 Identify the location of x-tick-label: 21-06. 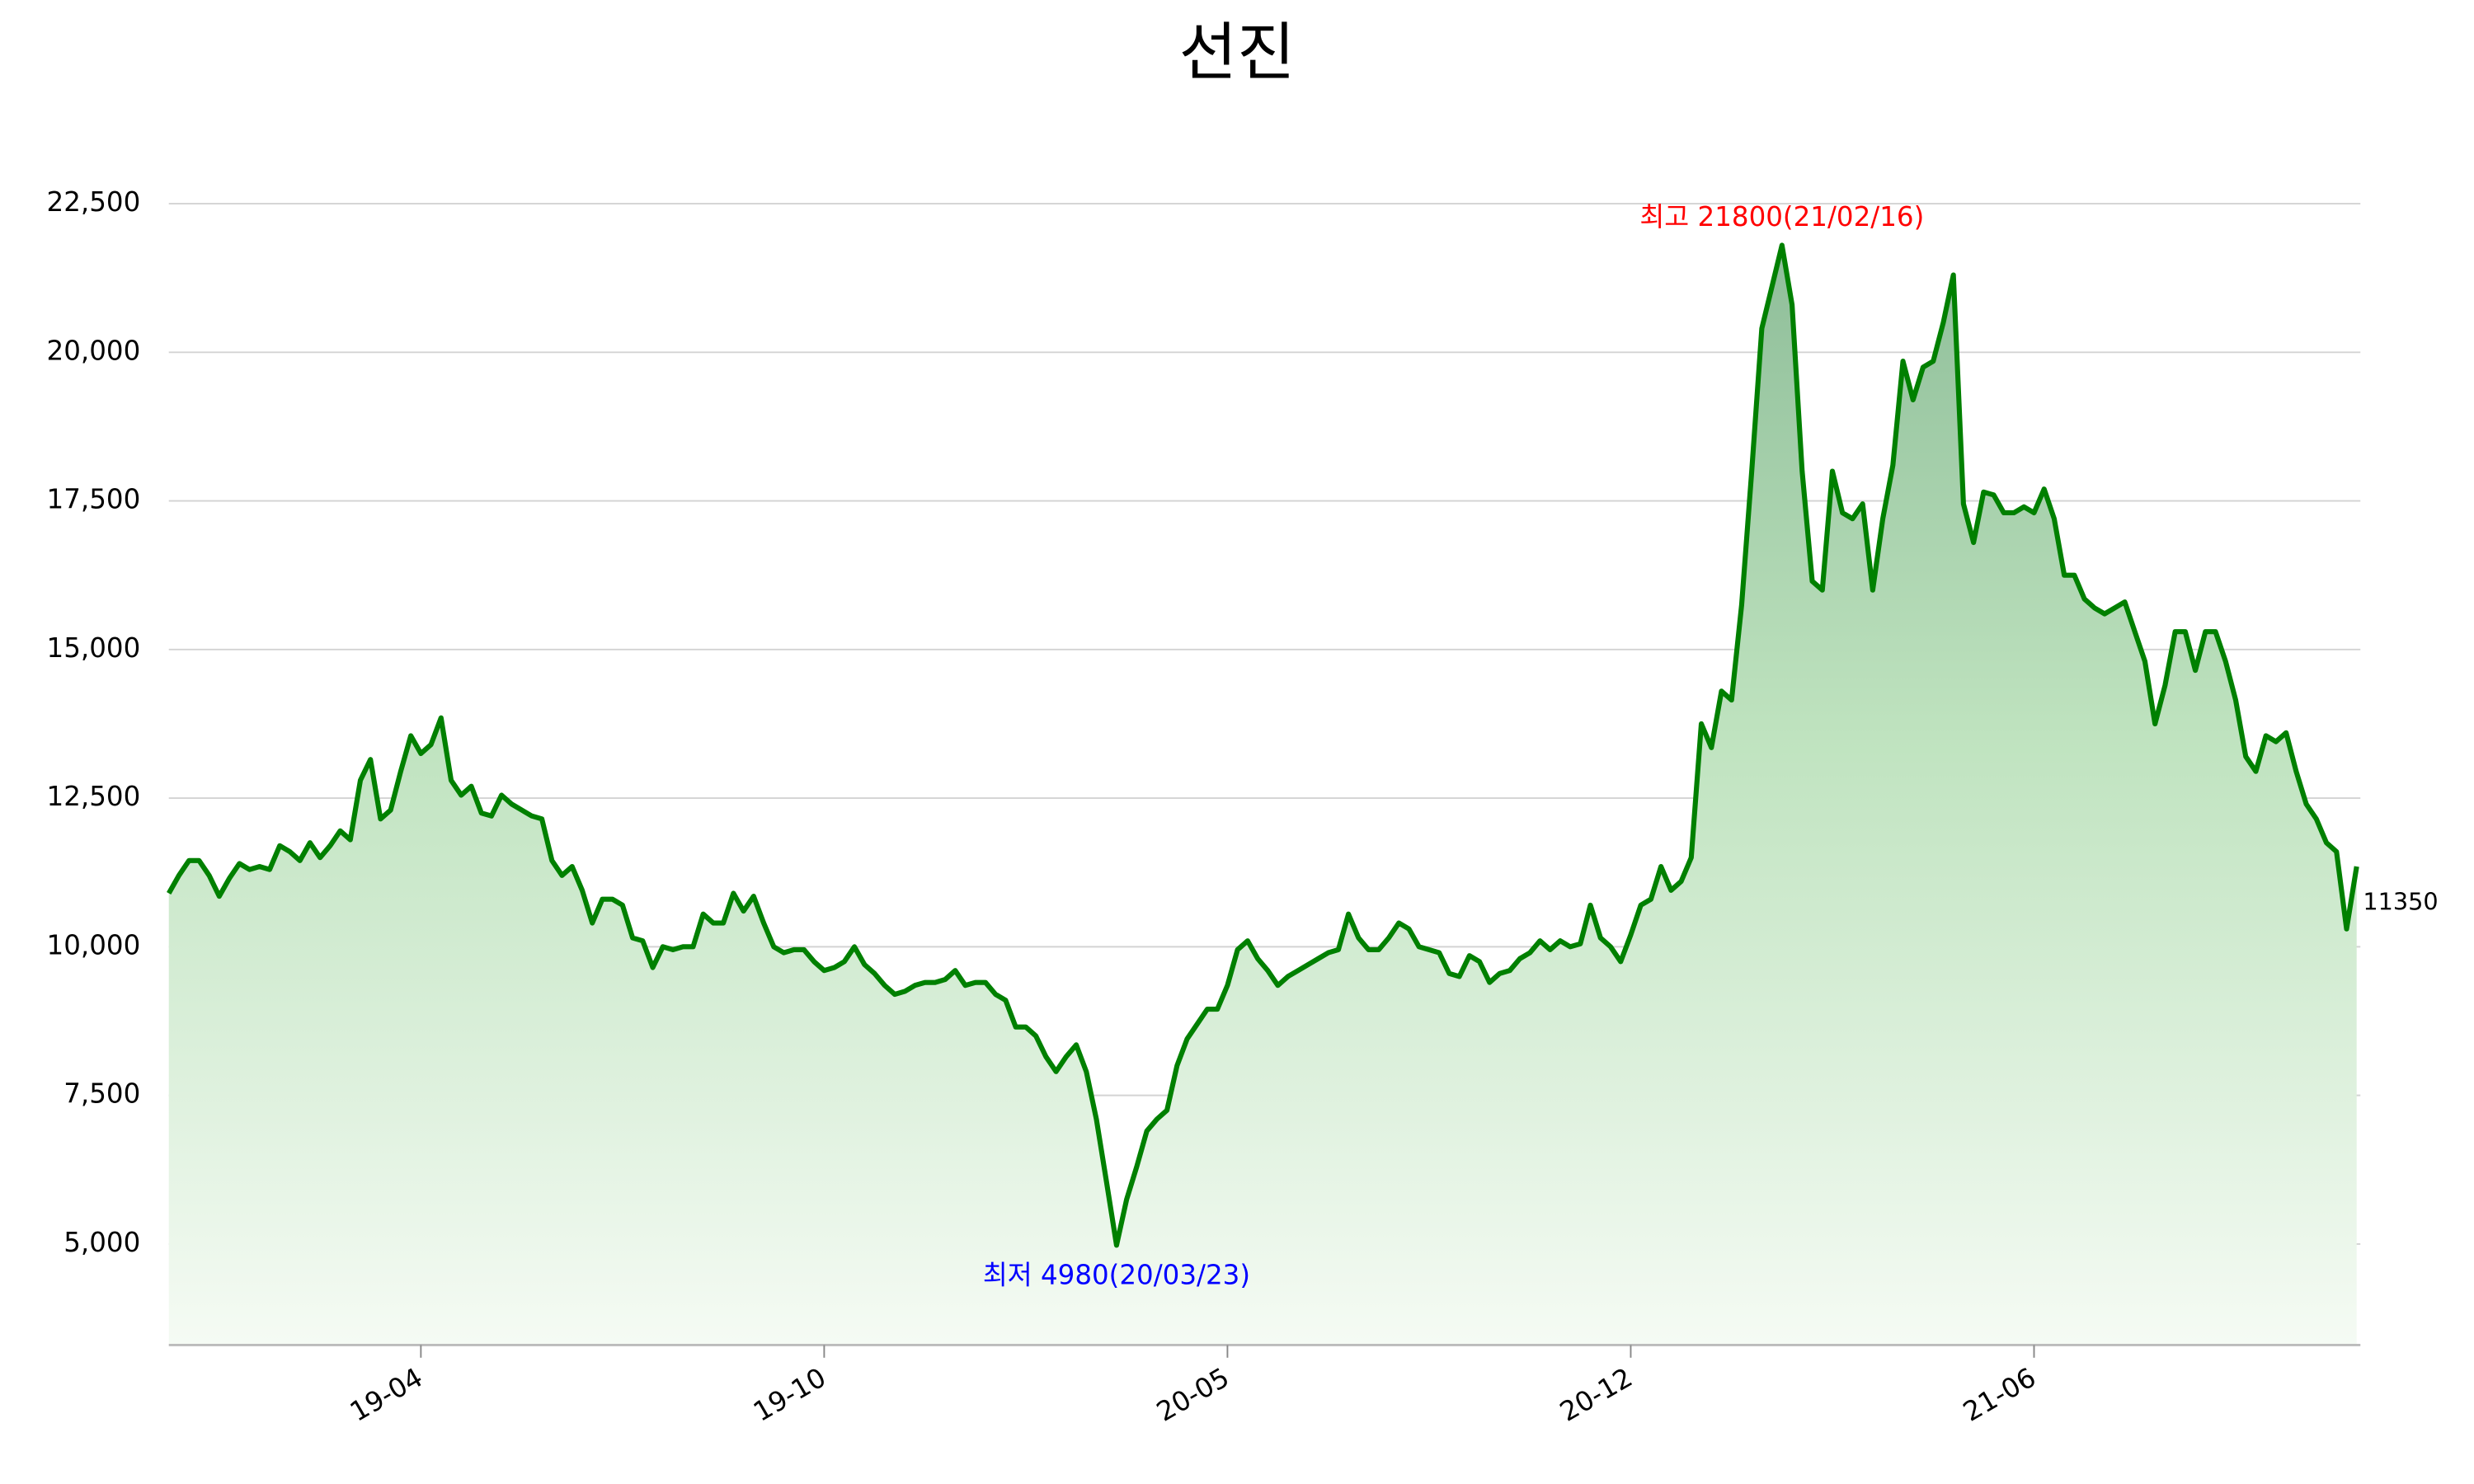
(1999, 1395).